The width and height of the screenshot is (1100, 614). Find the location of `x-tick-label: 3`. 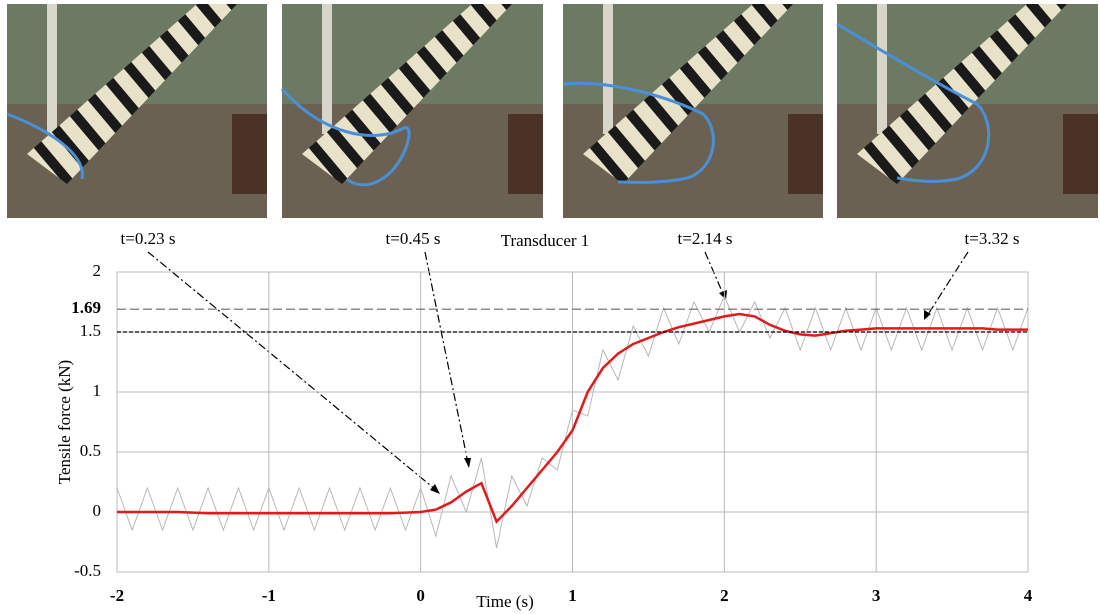

x-tick-label: 3 is located at coordinates (876, 595).